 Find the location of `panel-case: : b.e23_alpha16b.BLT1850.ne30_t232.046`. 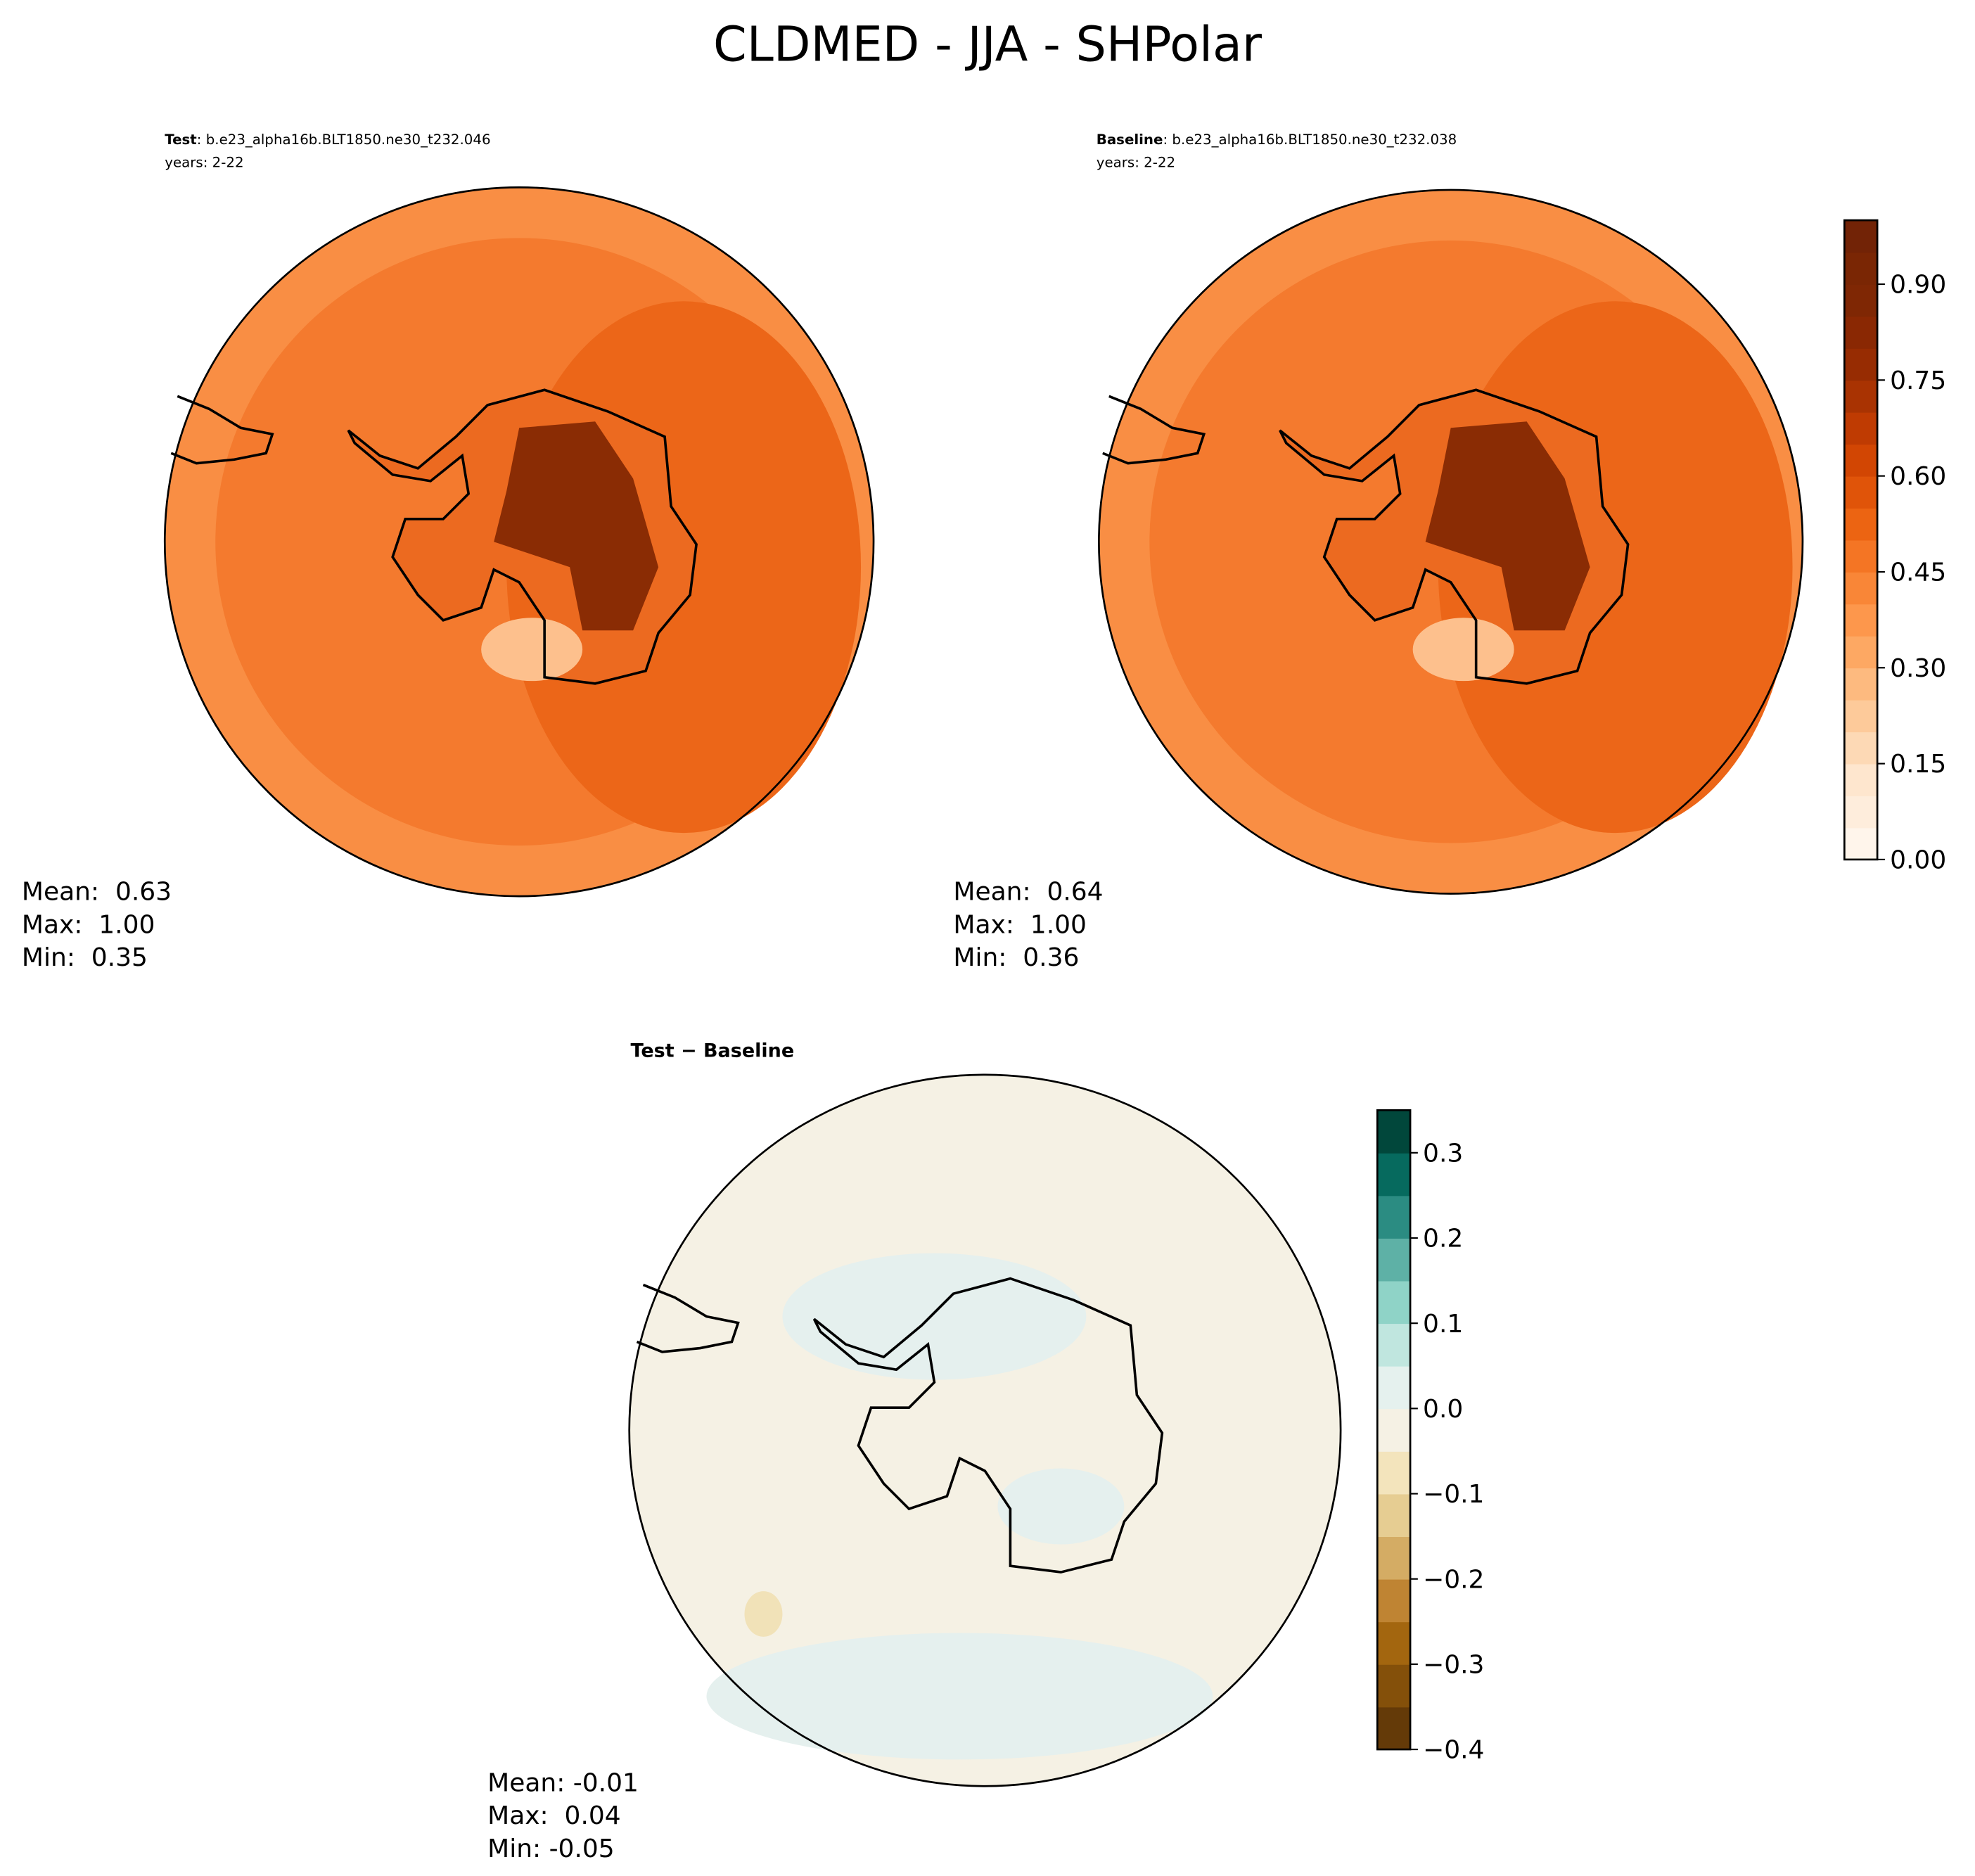

panel-case: : b.e23_alpha16b.BLT1850.ne30_t232.046 is located at coordinates (344, 140).